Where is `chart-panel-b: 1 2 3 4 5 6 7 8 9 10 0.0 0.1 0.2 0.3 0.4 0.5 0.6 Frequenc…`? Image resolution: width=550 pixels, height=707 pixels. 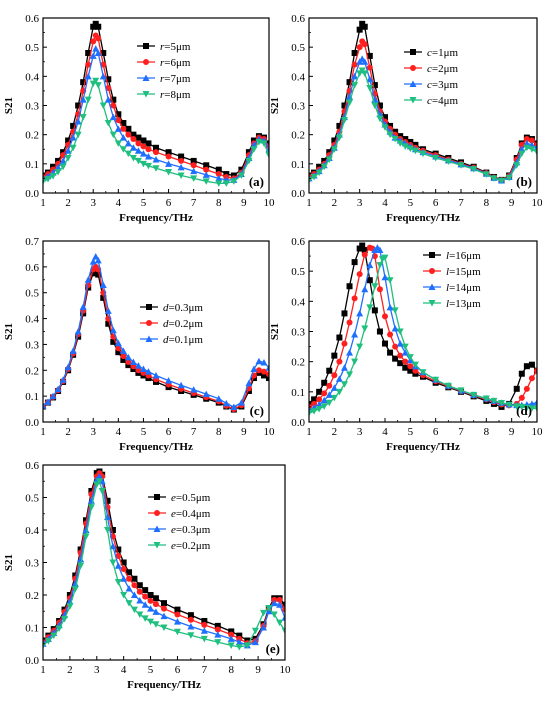
chart-panel-b: 1 2 3 4 5 6 7 8 9 10 0.0 0.1 0.2 0.3 0.4 0.5 0.6 Frequenc… is located at coordinates (406, 118).